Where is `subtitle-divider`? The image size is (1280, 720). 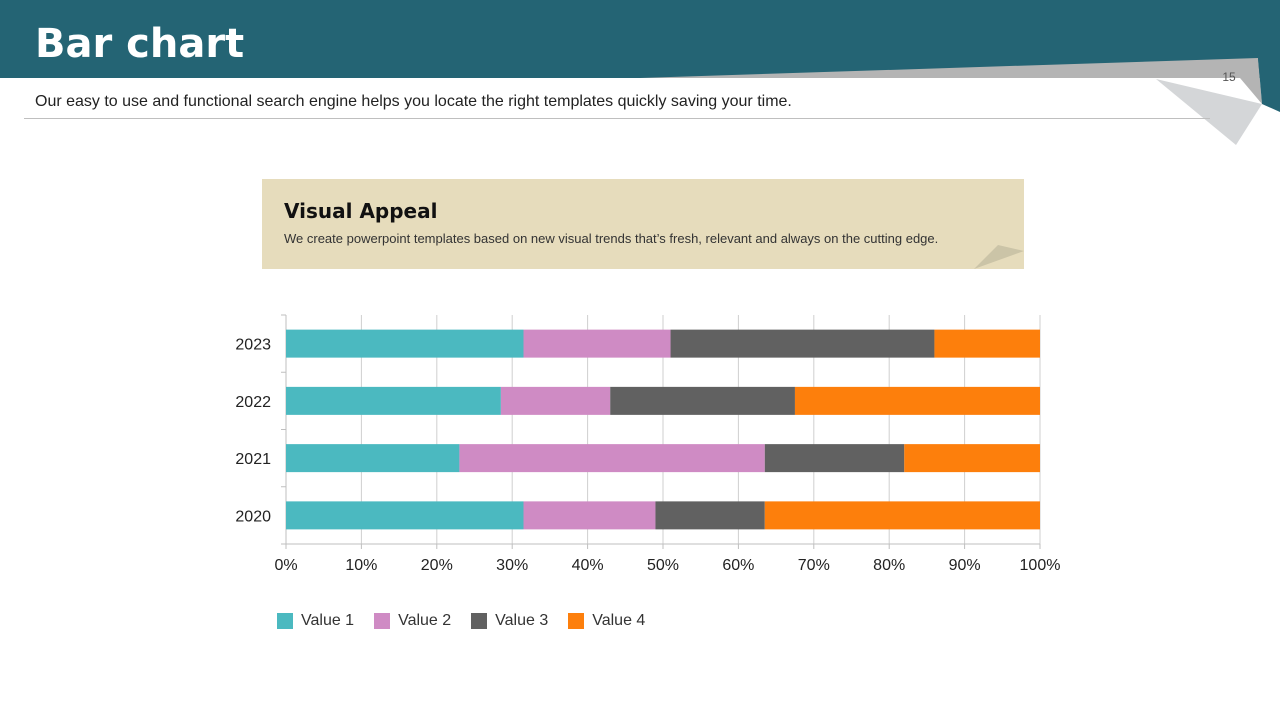
subtitle-divider is located at coordinates (617, 118).